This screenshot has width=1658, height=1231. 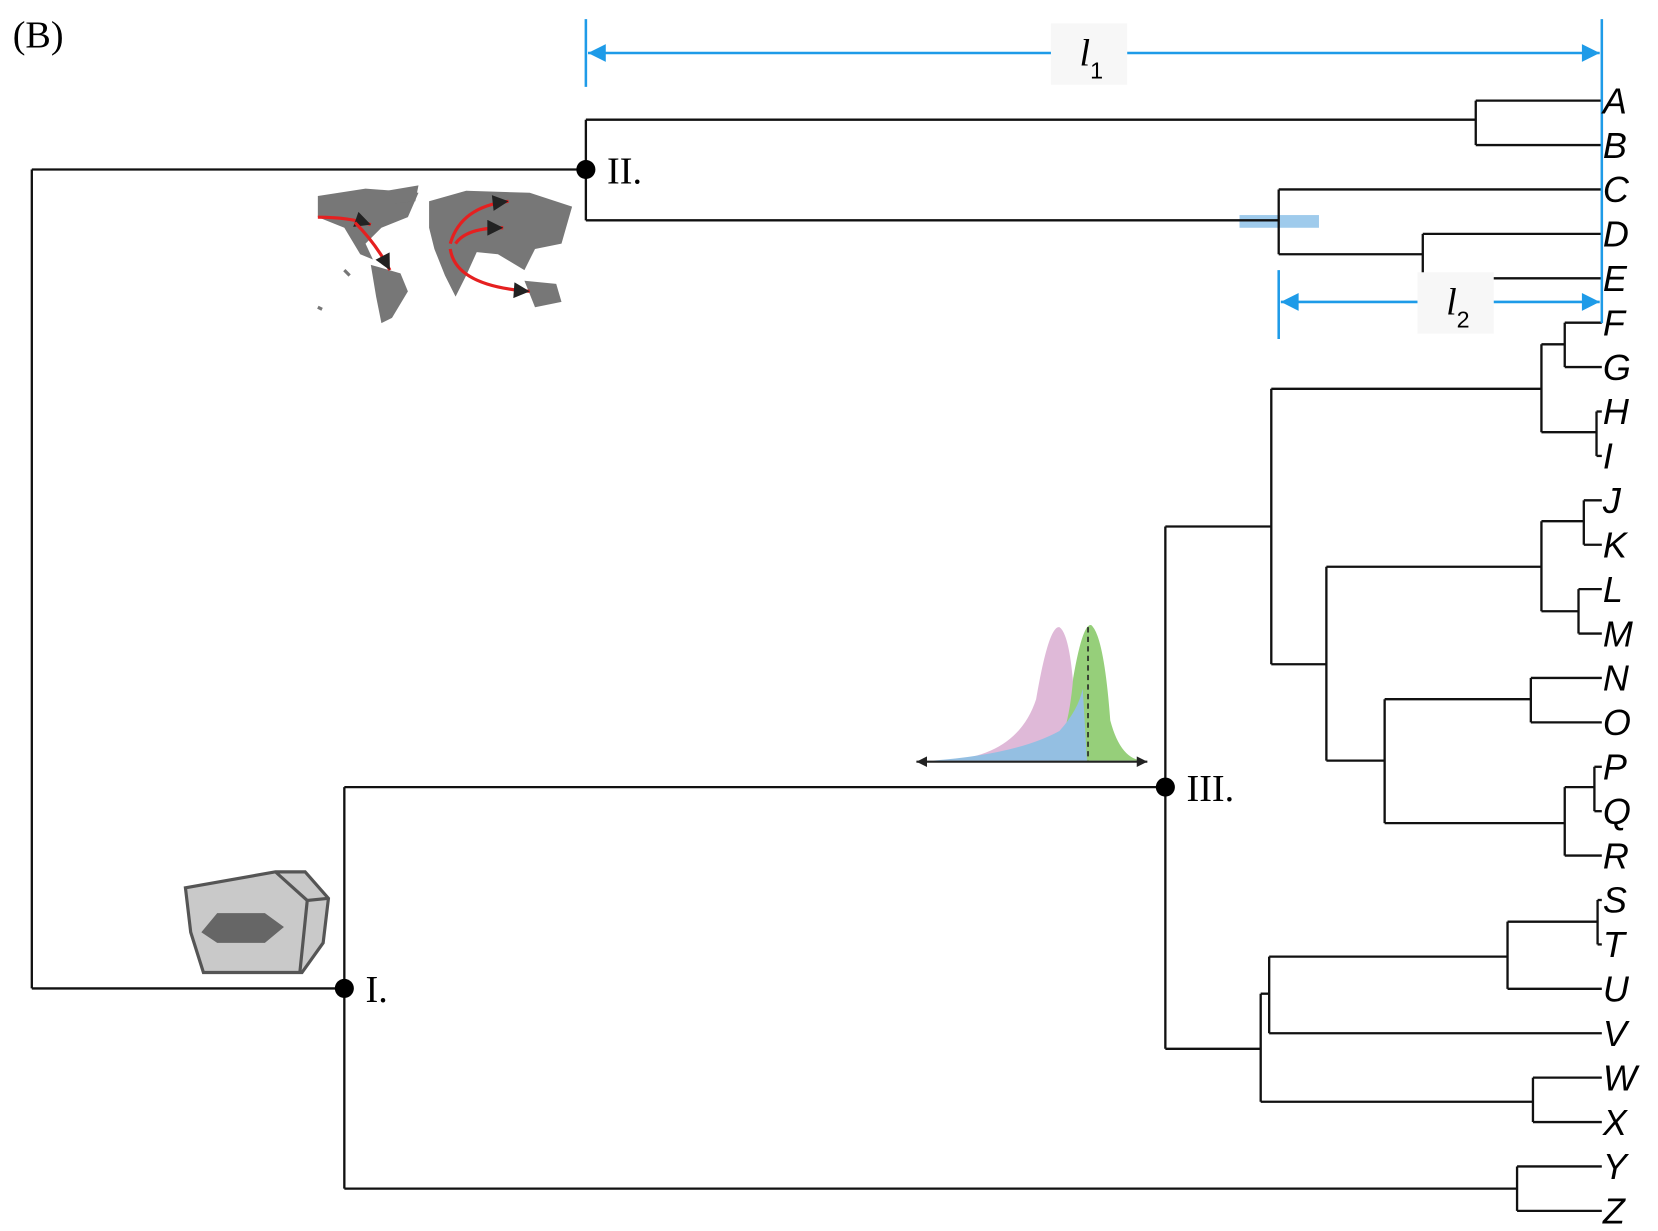 I want to click on node-label: I., so click(x=377, y=990).